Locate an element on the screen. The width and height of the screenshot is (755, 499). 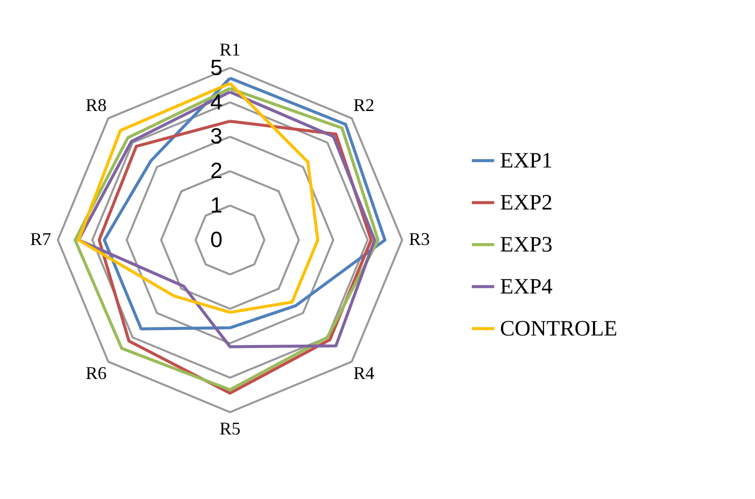
spoke-label: R8 is located at coordinates (96, 105).